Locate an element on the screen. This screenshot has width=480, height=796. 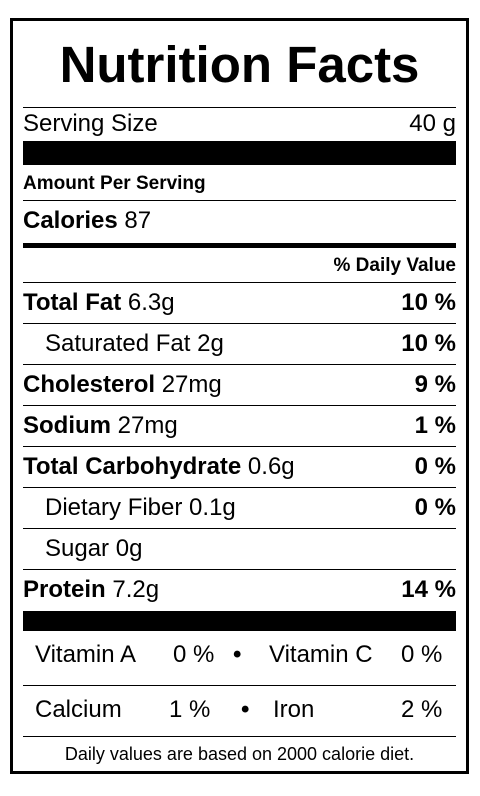
nutrient-amount: 6.3g is located at coordinates (151, 302).